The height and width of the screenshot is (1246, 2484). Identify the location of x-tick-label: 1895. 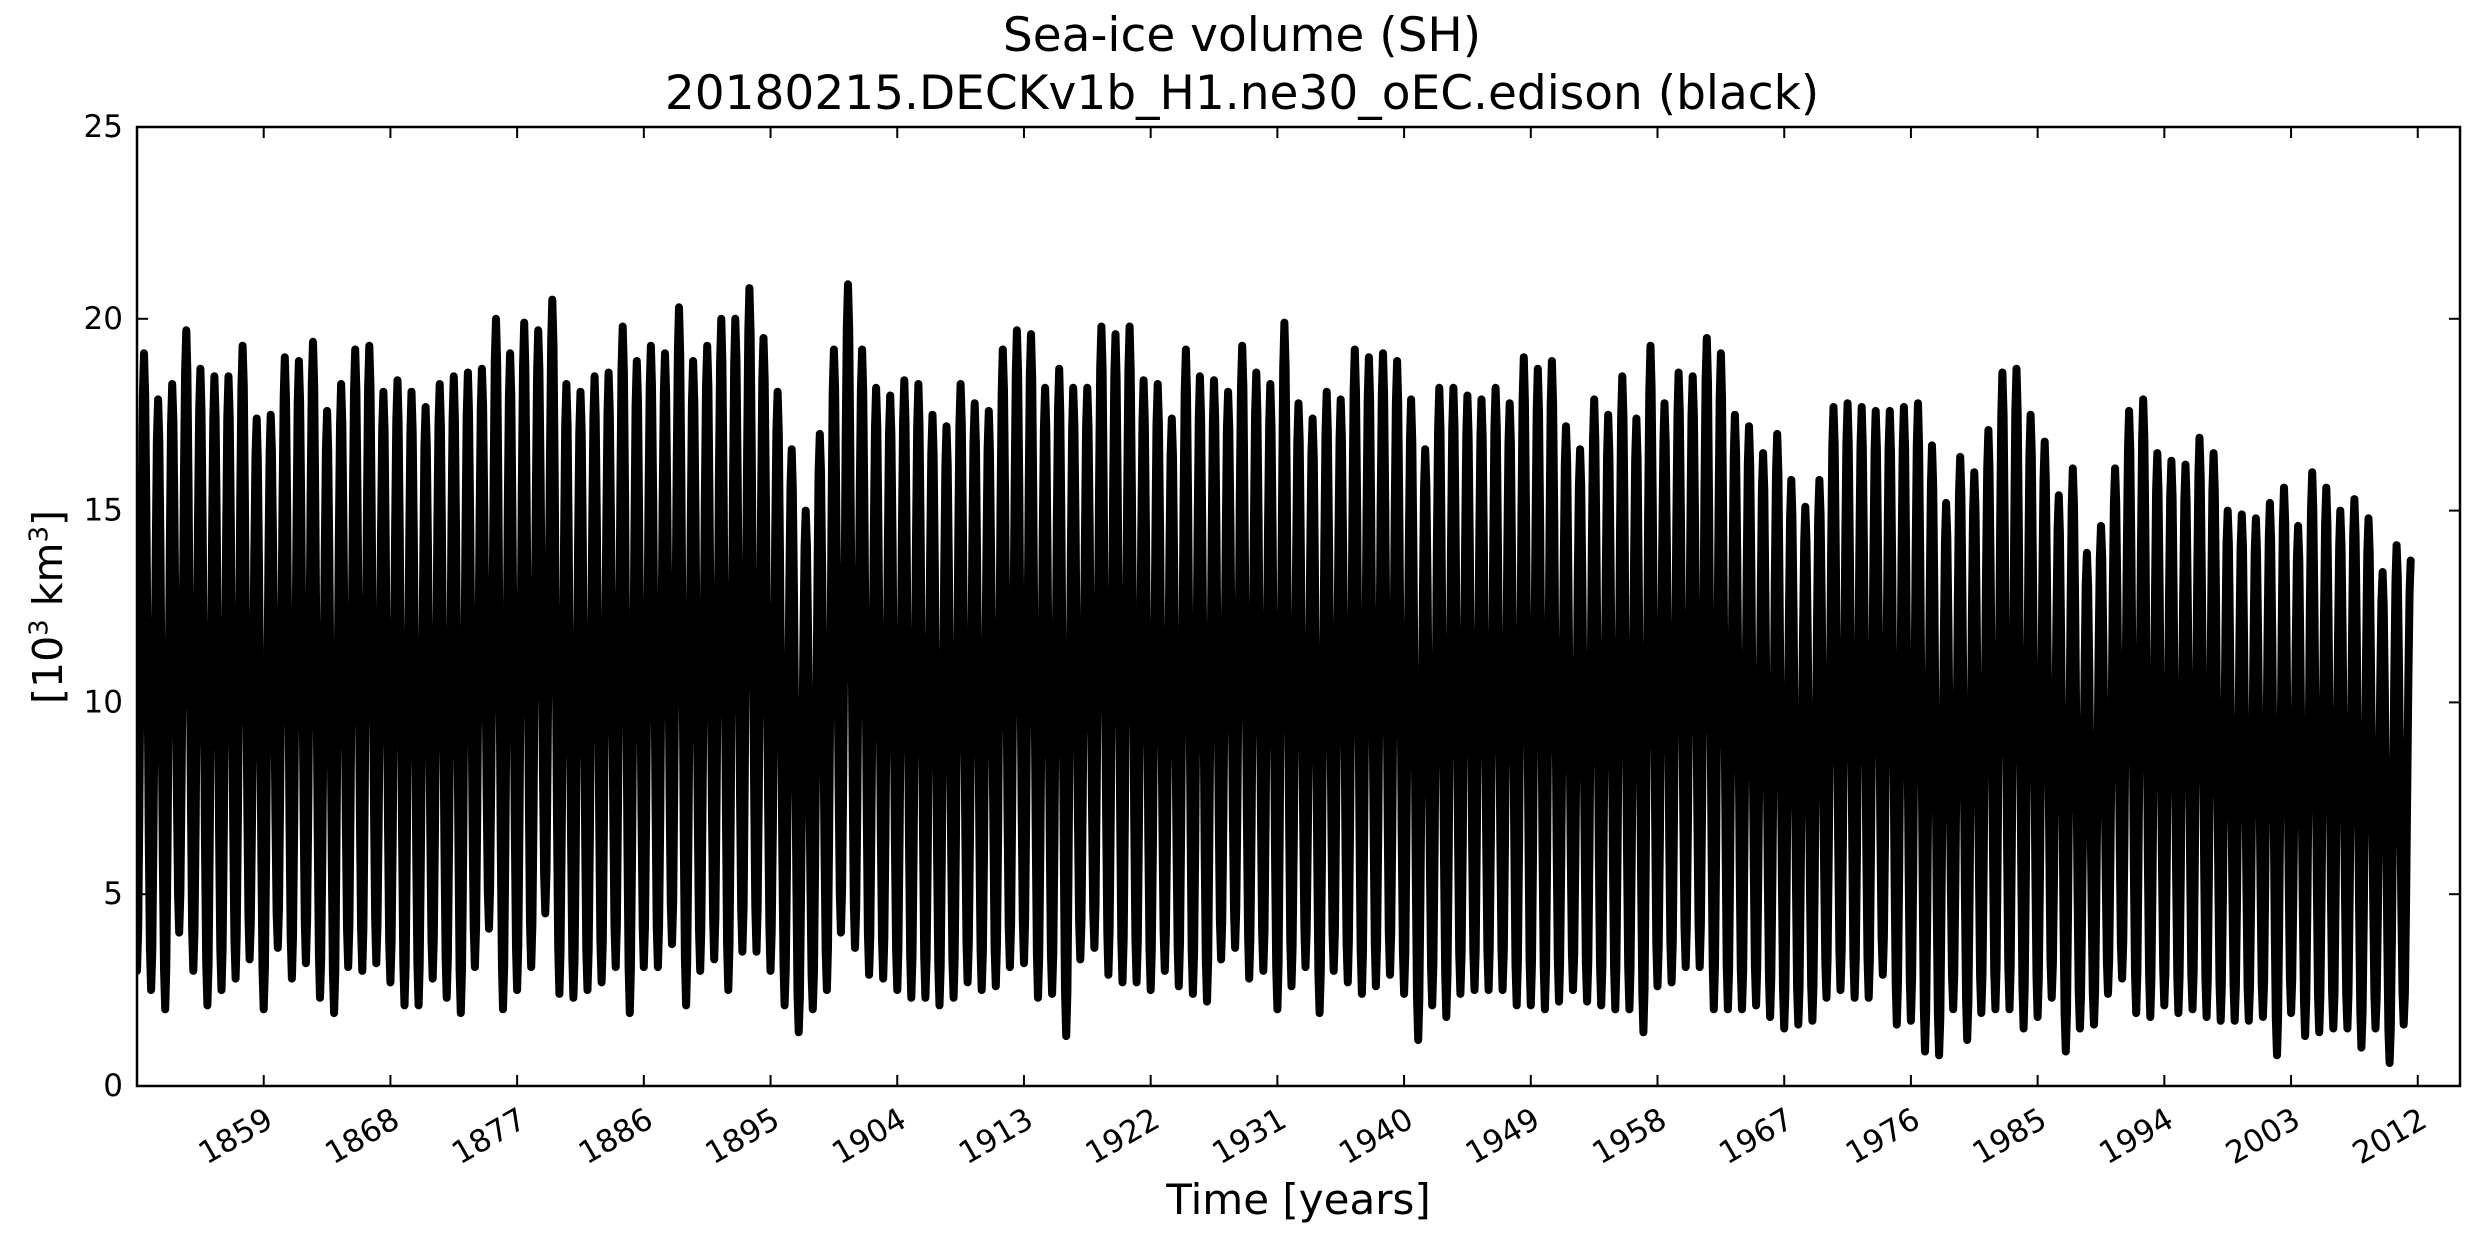
(742, 1136).